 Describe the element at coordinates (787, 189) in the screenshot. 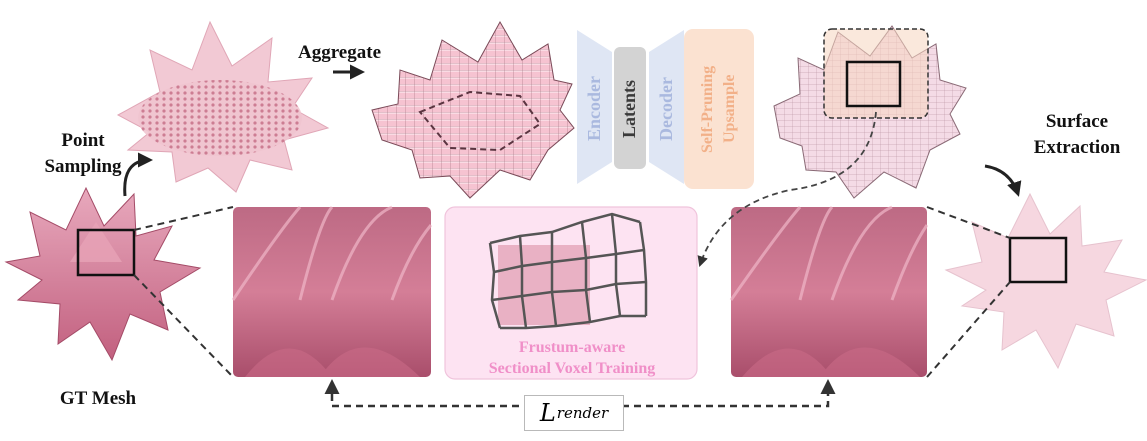

I see `frustum-arrow` at that location.